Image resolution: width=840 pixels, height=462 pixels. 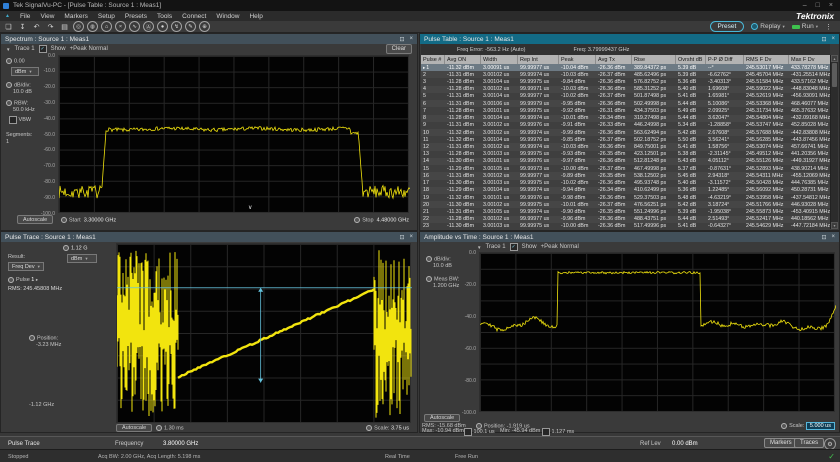 I want to click on column-header: Max F Dv, so click(x=810, y=59).